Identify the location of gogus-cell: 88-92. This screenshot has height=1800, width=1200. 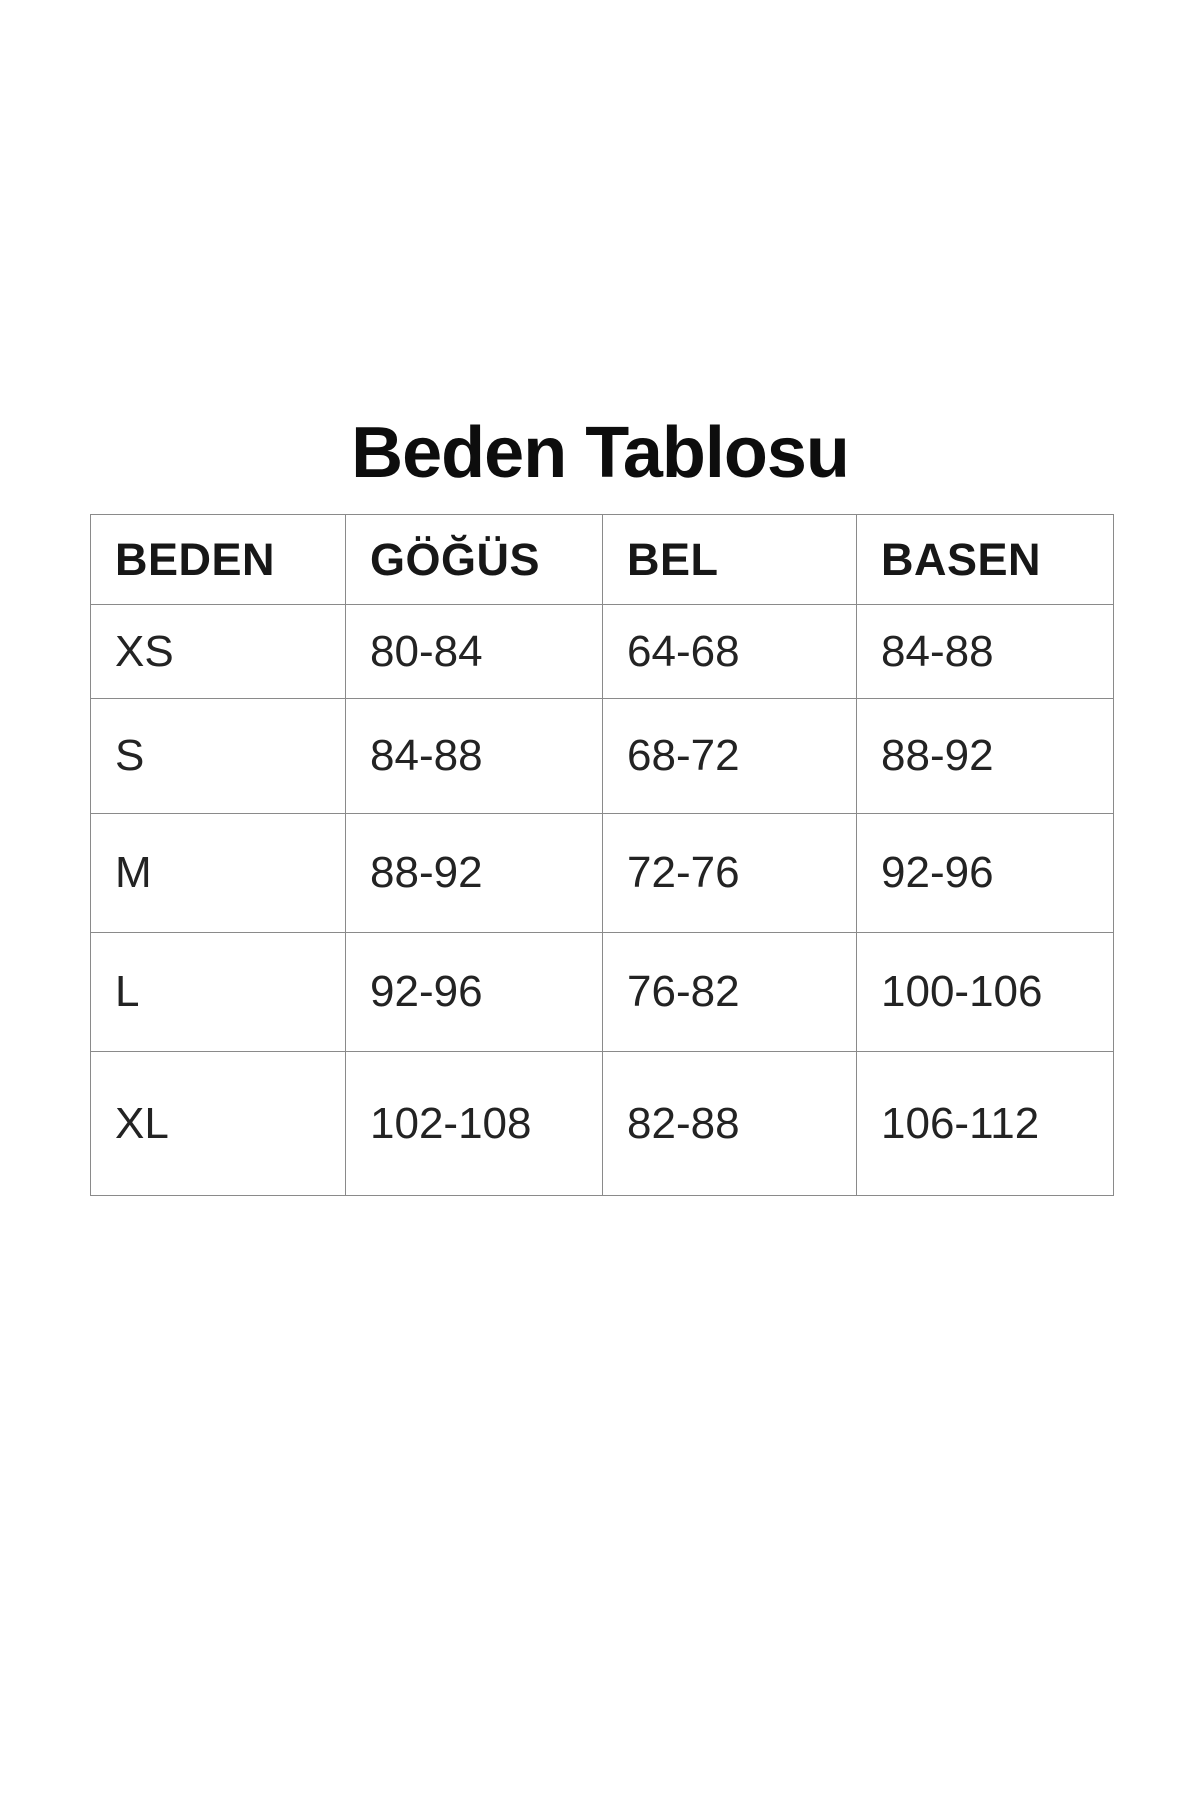
(474, 873).